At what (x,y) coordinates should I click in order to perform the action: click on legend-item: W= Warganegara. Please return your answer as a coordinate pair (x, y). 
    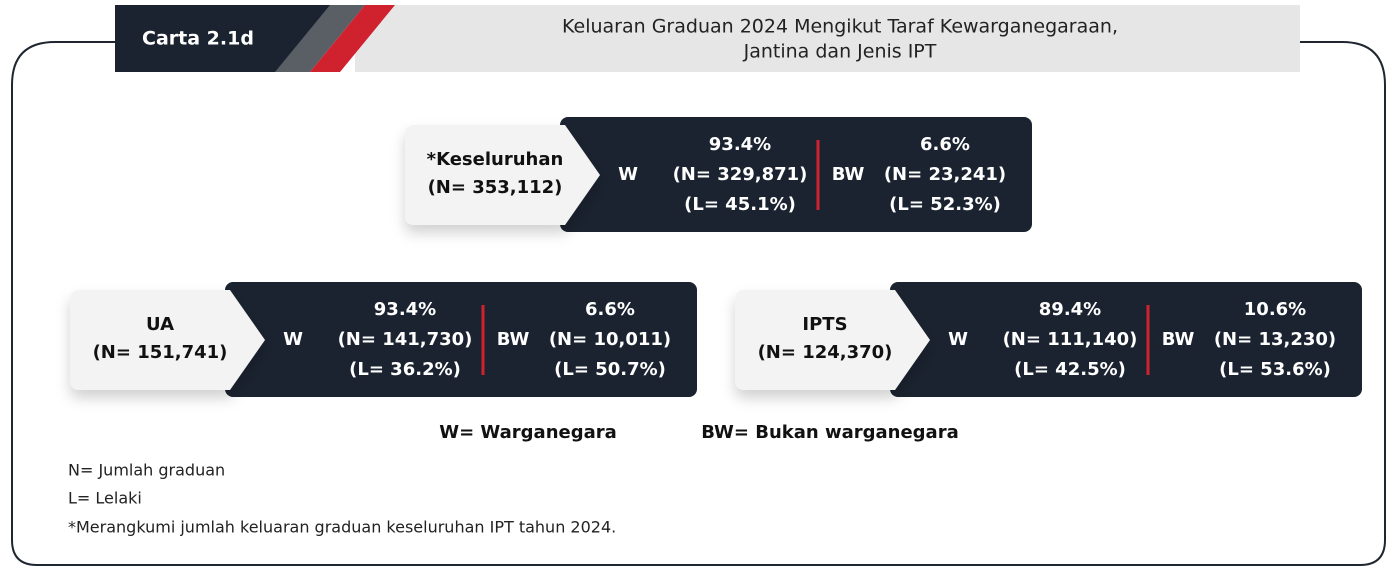
    Looking at the image, I should click on (528, 432).